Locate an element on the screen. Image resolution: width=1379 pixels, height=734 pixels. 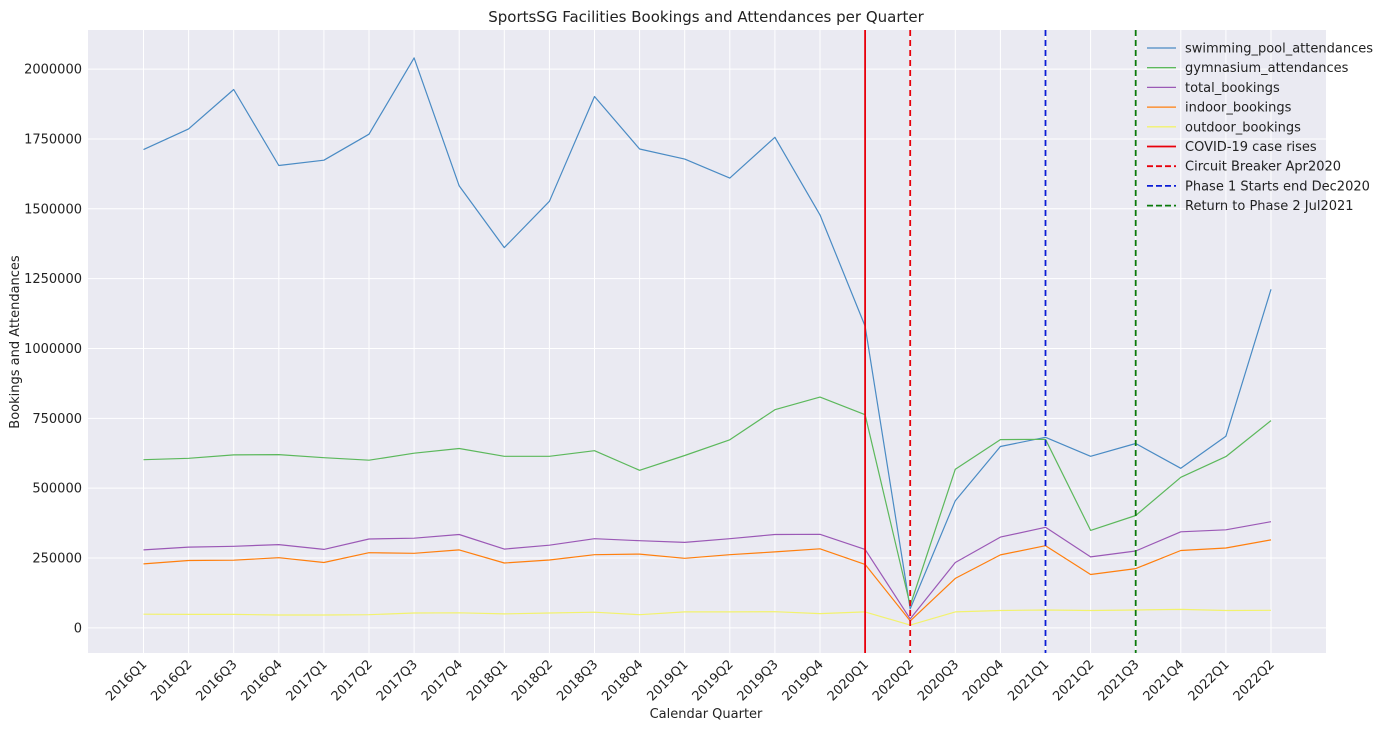
legend-label: COVID-19 case rises is located at coordinates (1251, 147).